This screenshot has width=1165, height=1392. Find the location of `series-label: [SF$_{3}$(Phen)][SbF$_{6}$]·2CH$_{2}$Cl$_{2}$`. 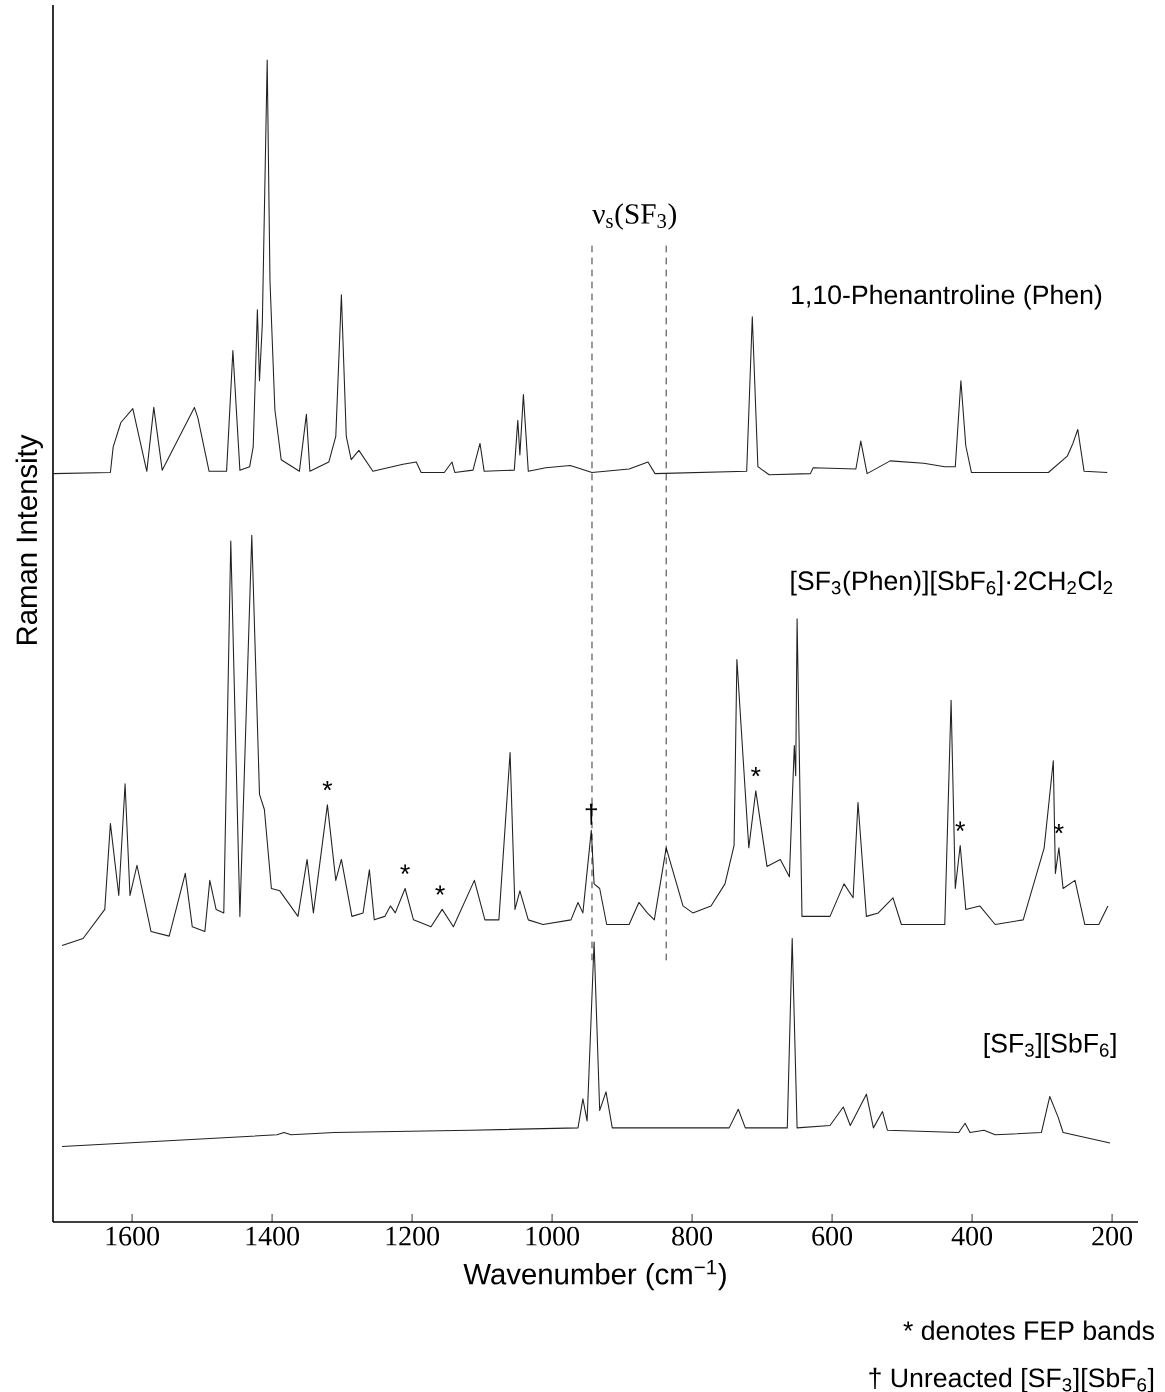

series-label: [SF$_{3}$(Phen)][SbF$_{6}$]·2CH$_{2}$Cl$_{2}$ is located at coordinates (952, 583).